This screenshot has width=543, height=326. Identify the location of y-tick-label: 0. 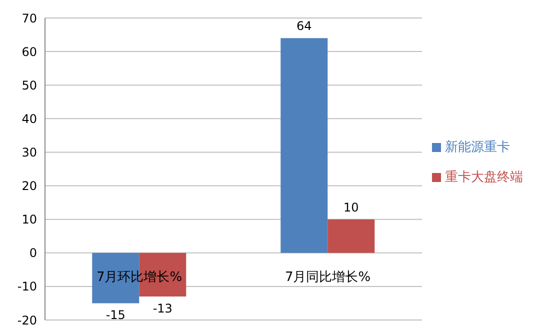
(33, 253).